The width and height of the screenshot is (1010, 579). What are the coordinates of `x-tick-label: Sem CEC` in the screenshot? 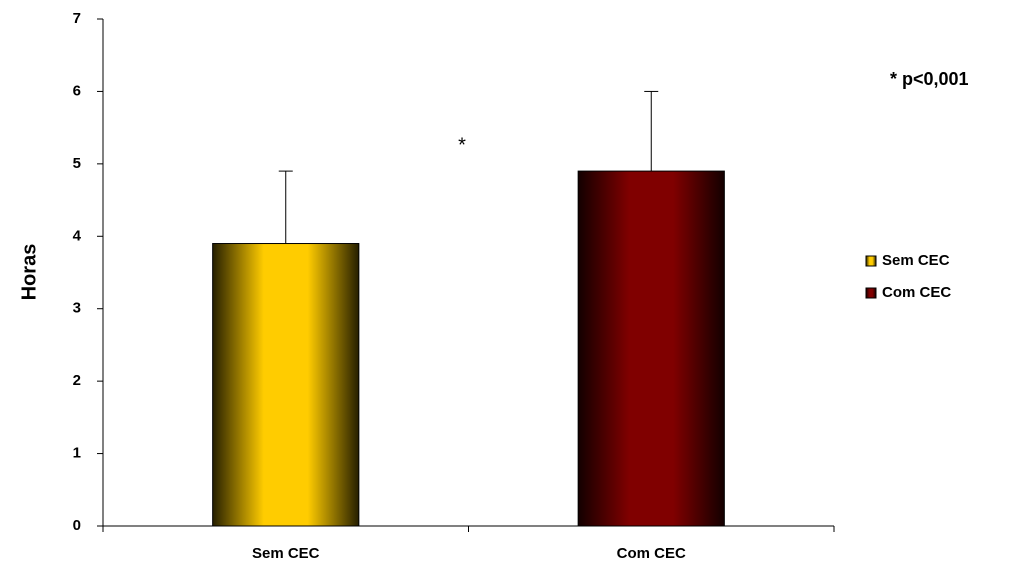 It's located at (286, 553).